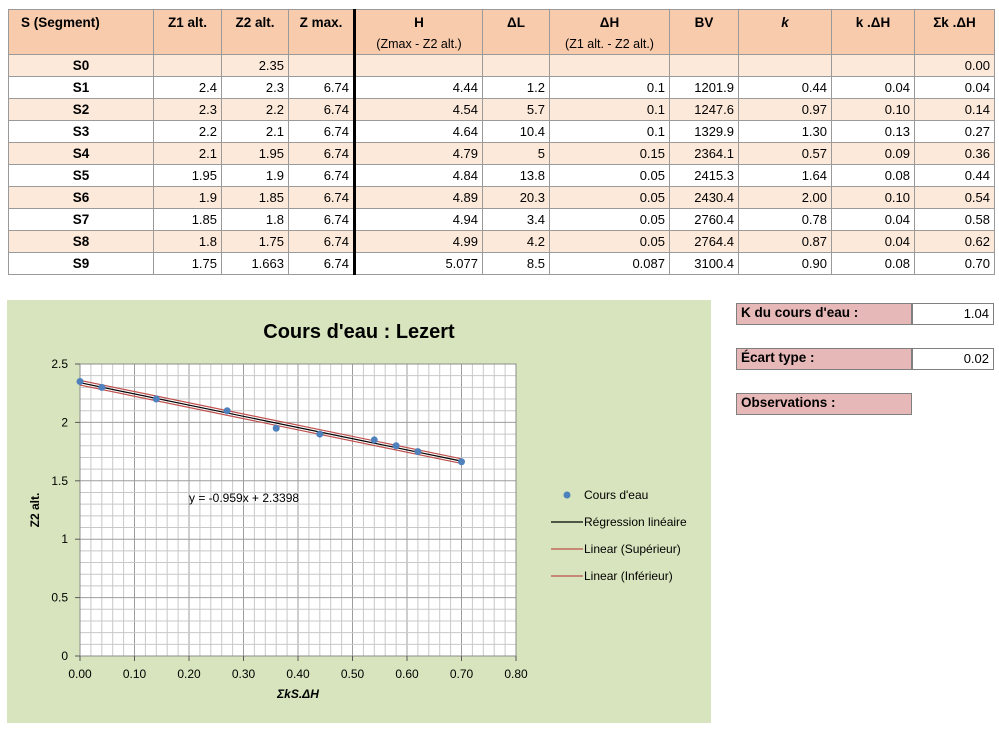 This screenshot has width=999, height=733. What do you see at coordinates (785, 131) in the screenshot?
I see `table-cell: 1.30` at bounding box center [785, 131].